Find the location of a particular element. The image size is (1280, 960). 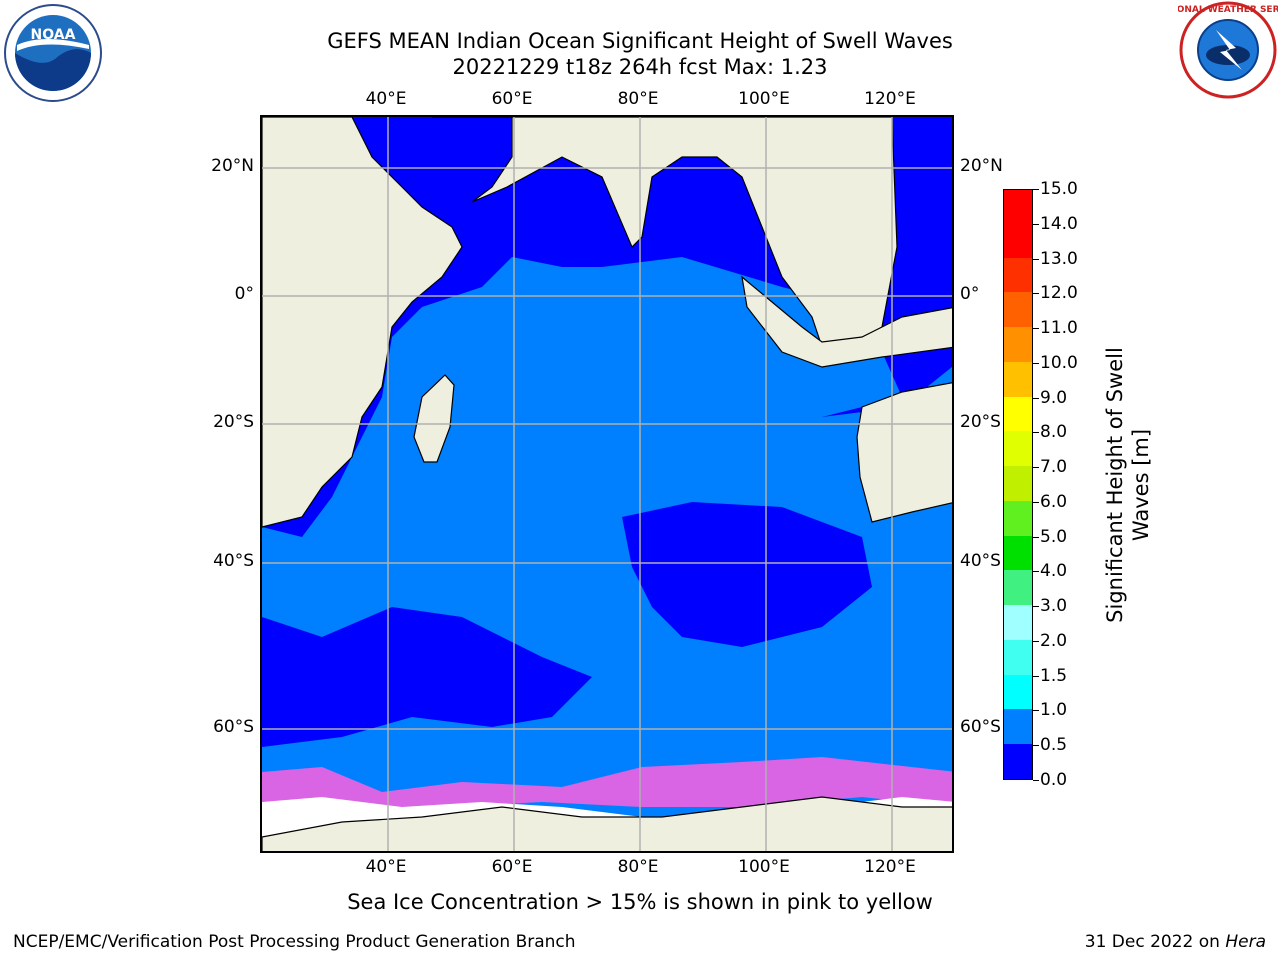

lon-tick-top: 100°E is located at coordinates (764, 99).